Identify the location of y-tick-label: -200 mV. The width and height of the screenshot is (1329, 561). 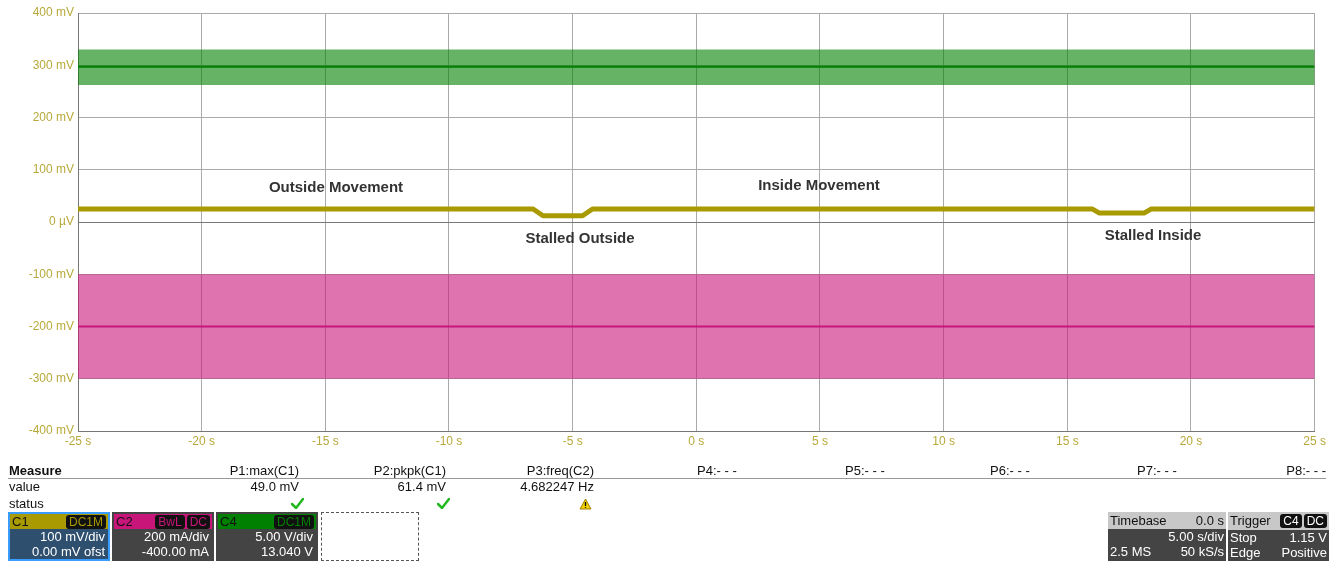
(51, 325).